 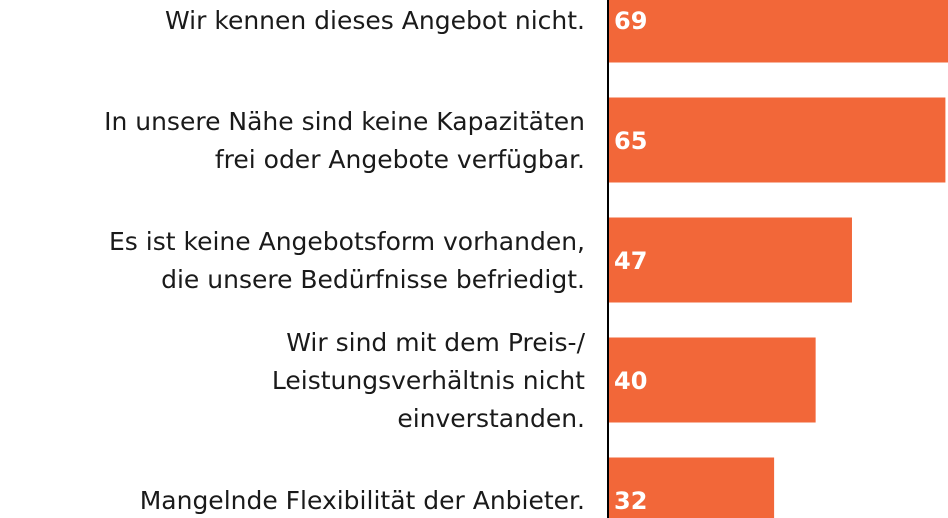 I want to click on category-label: die unsere Bedürfnisse befriedigt., so click(x=373, y=279).